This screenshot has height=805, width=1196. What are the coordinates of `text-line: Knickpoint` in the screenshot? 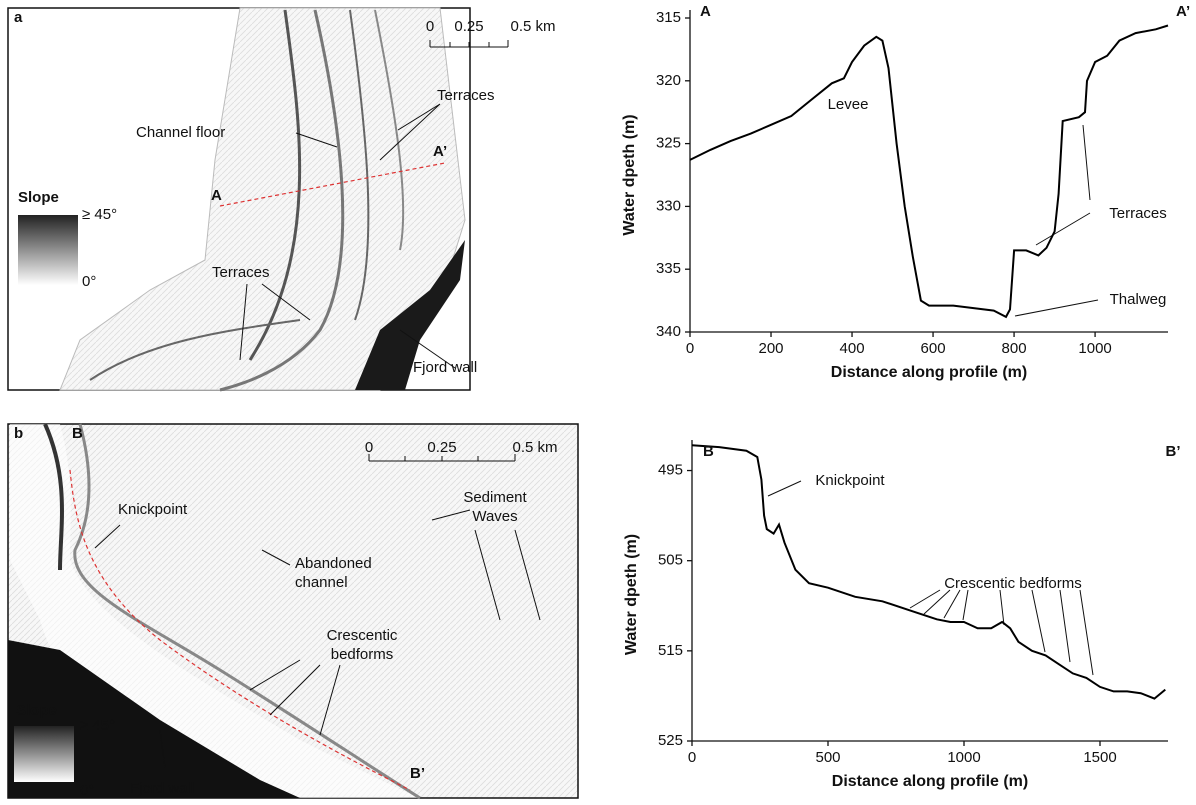 It's located at (153, 509).